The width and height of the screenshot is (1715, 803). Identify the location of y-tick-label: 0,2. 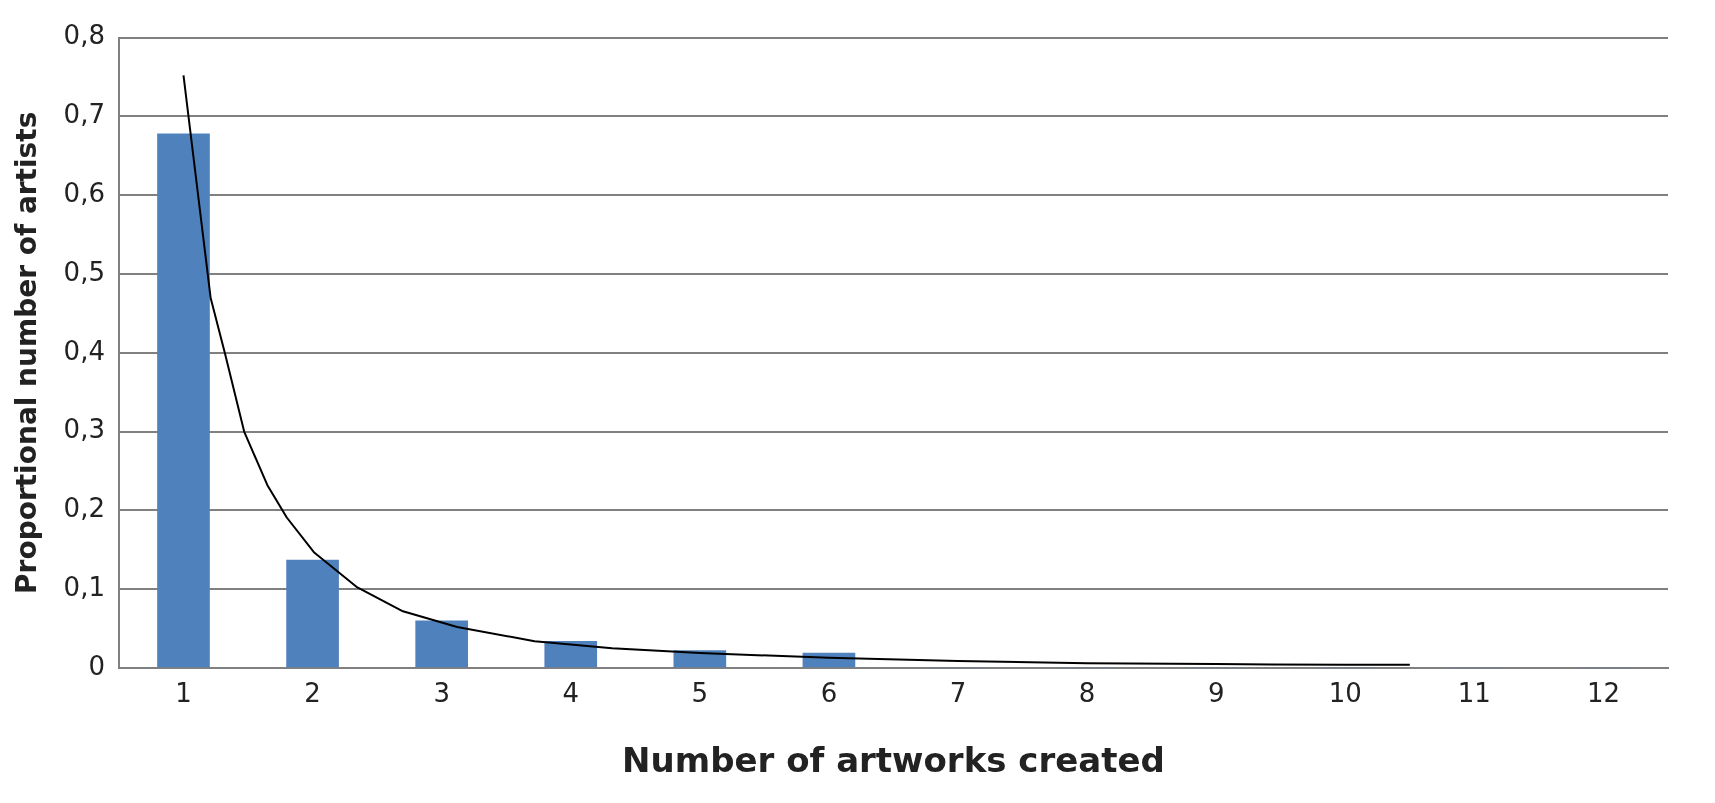
(84, 508).